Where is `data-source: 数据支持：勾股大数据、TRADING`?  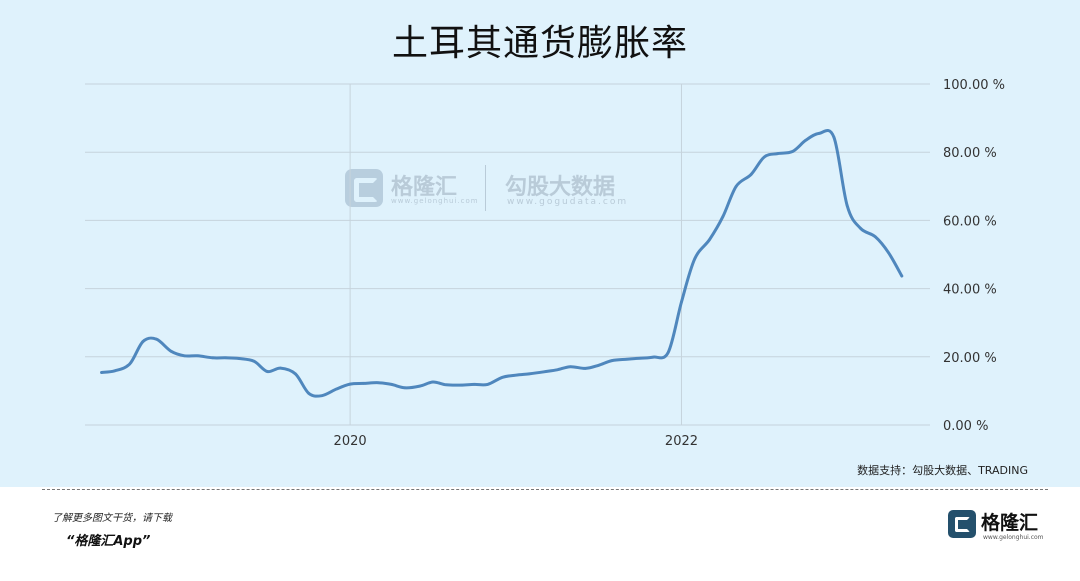
data-source: 数据支持：勾股大数据、TRADING is located at coordinates (942, 470).